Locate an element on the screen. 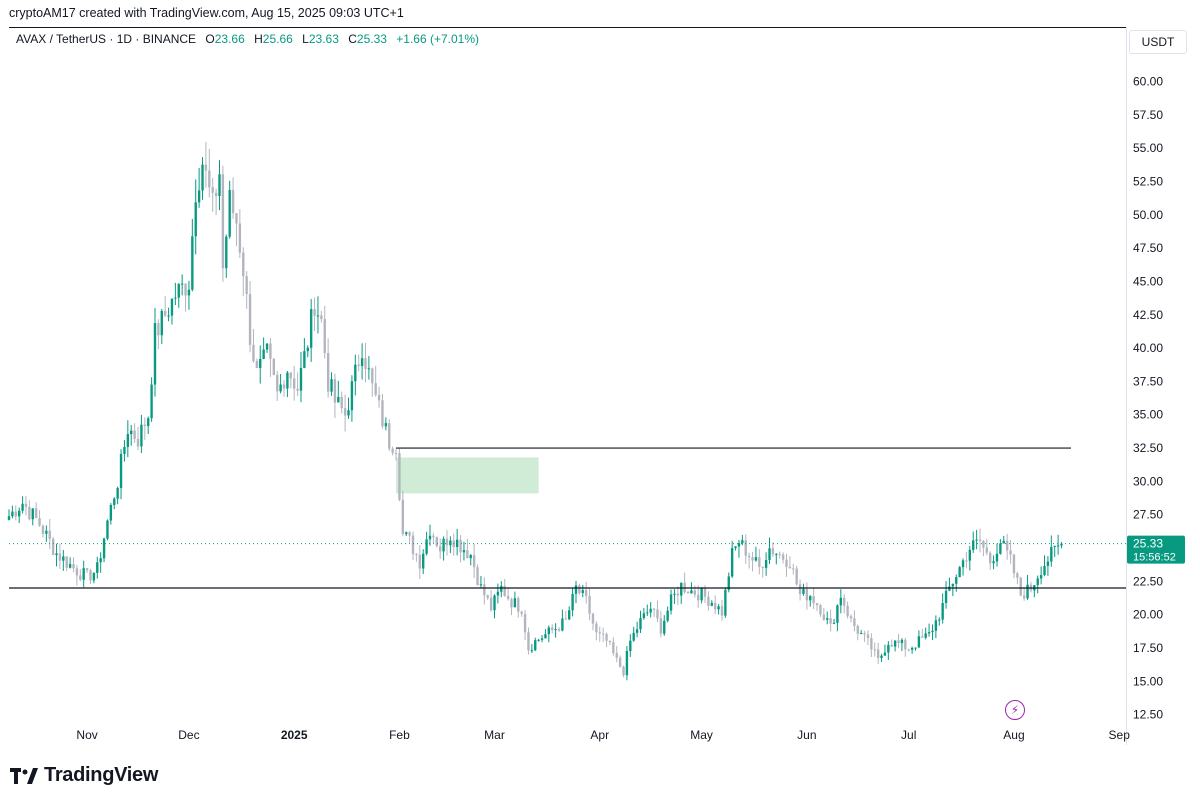 Image resolution: width=1200 pixels, height=802 pixels. price-tick-label: 45.00 is located at coordinates (1148, 281).